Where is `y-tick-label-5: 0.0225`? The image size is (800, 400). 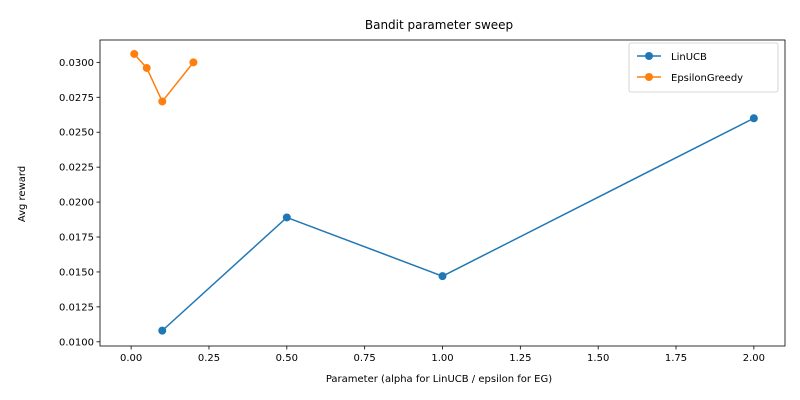 y-tick-label-5: 0.0225 is located at coordinates (76, 168).